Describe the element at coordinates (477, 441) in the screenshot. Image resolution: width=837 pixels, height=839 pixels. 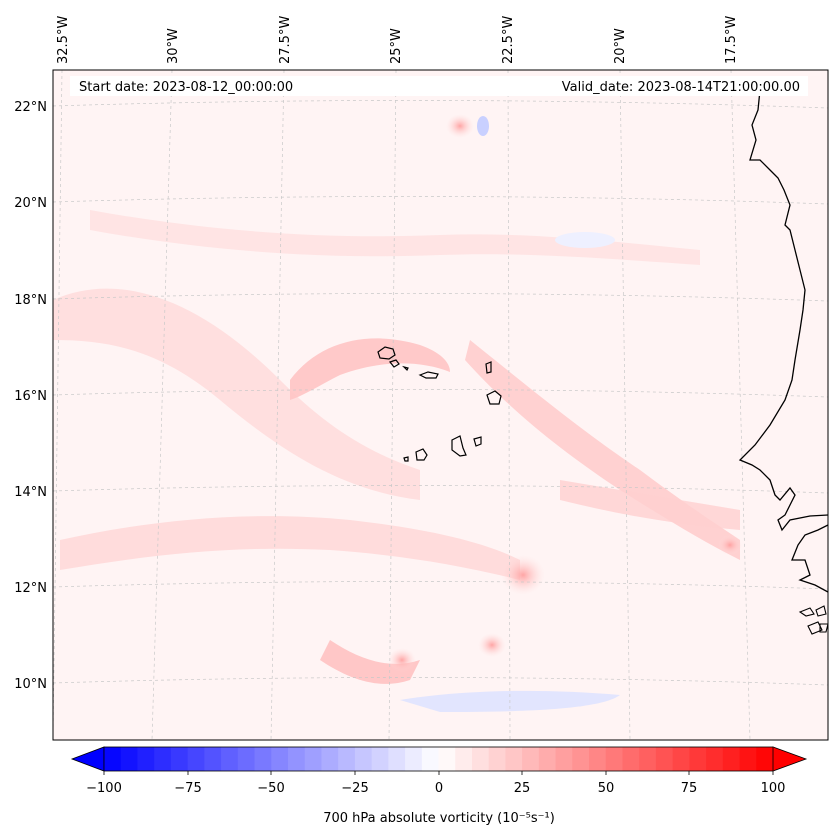
I see `island-maio` at that location.